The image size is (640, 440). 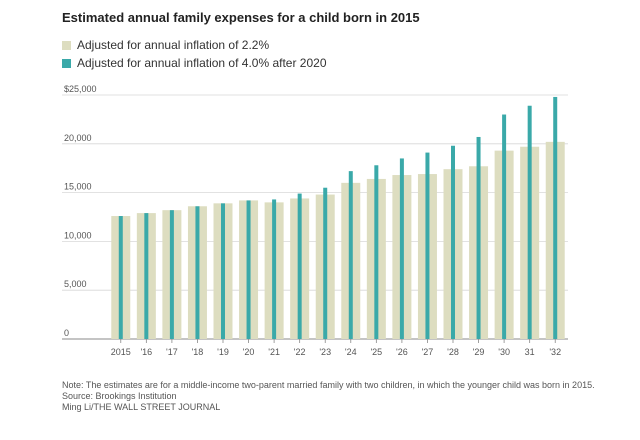 What do you see at coordinates (376, 352) in the screenshot?
I see `x-tick-label-10: '25` at bounding box center [376, 352].